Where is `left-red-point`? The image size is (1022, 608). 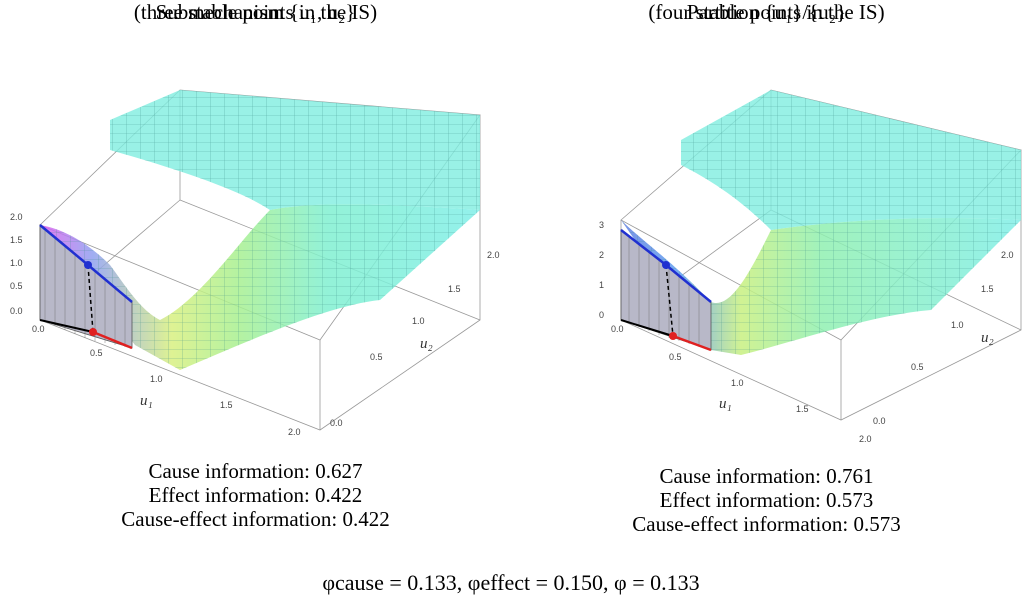
left-red-point is located at coordinates (93, 332).